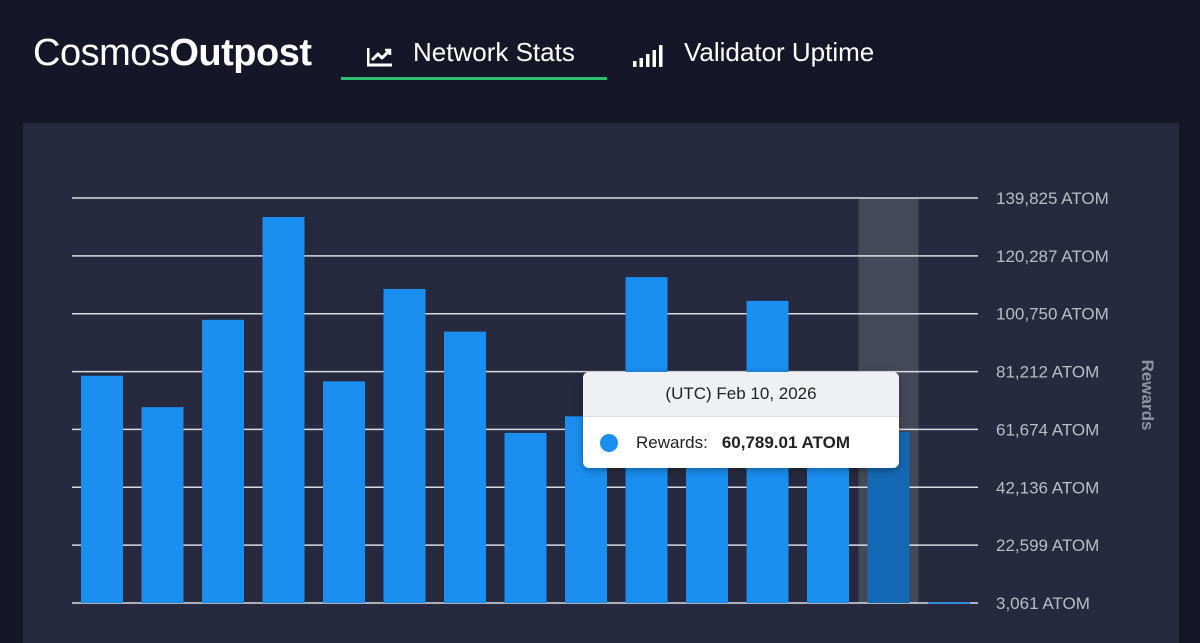  I want to click on tab-validator-uptime-label: Validator Uptime, so click(779, 52).